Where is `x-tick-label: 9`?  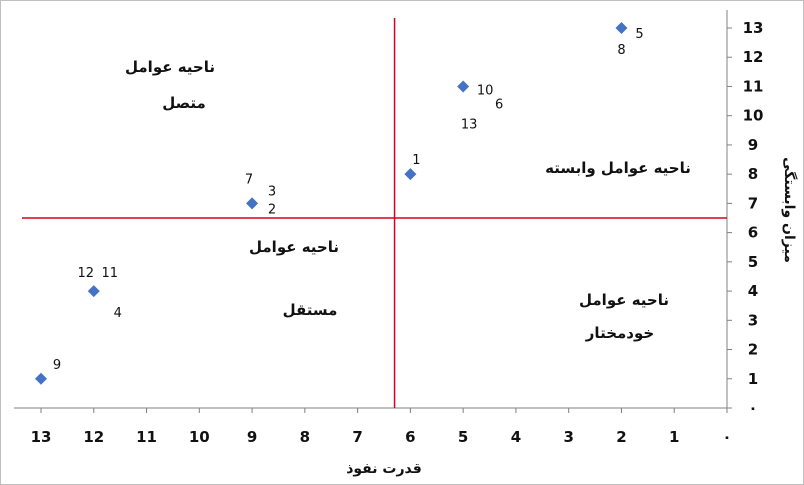 x-tick-label: 9 is located at coordinates (252, 437).